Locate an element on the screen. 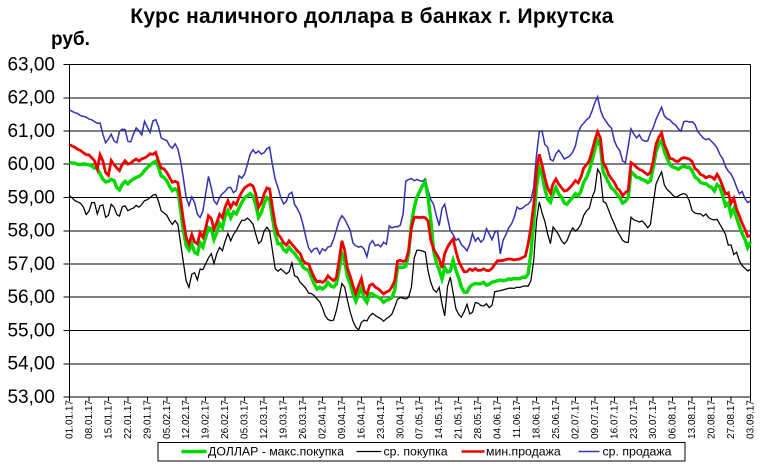  svg-text: 22.01.17 is located at coordinates (128, 419).